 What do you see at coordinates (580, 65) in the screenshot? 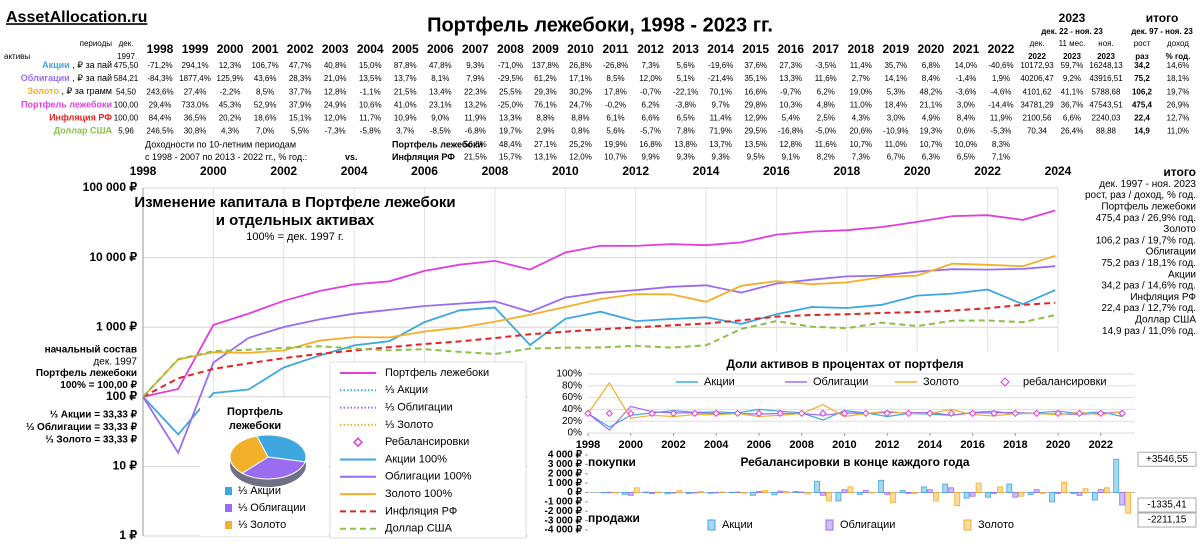
I see `return-cell: 26,8%` at bounding box center [580, 65].